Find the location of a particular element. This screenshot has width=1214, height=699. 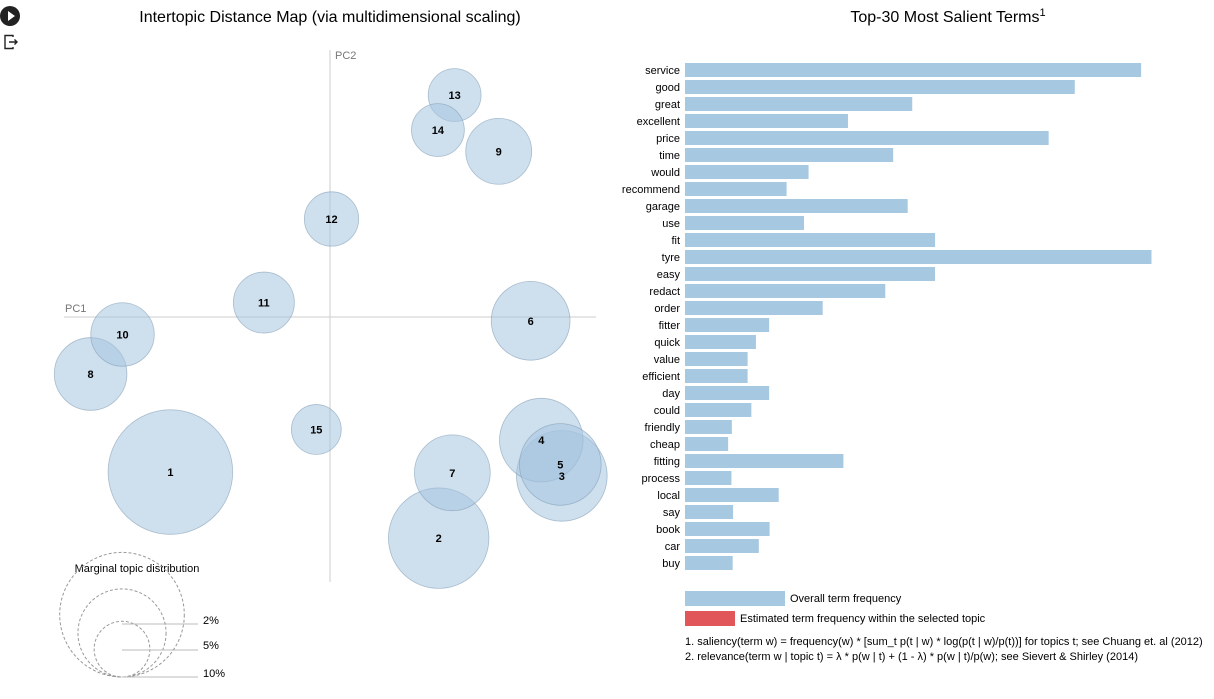

topic-label-5: 5 is located at coordinates (560, 465).